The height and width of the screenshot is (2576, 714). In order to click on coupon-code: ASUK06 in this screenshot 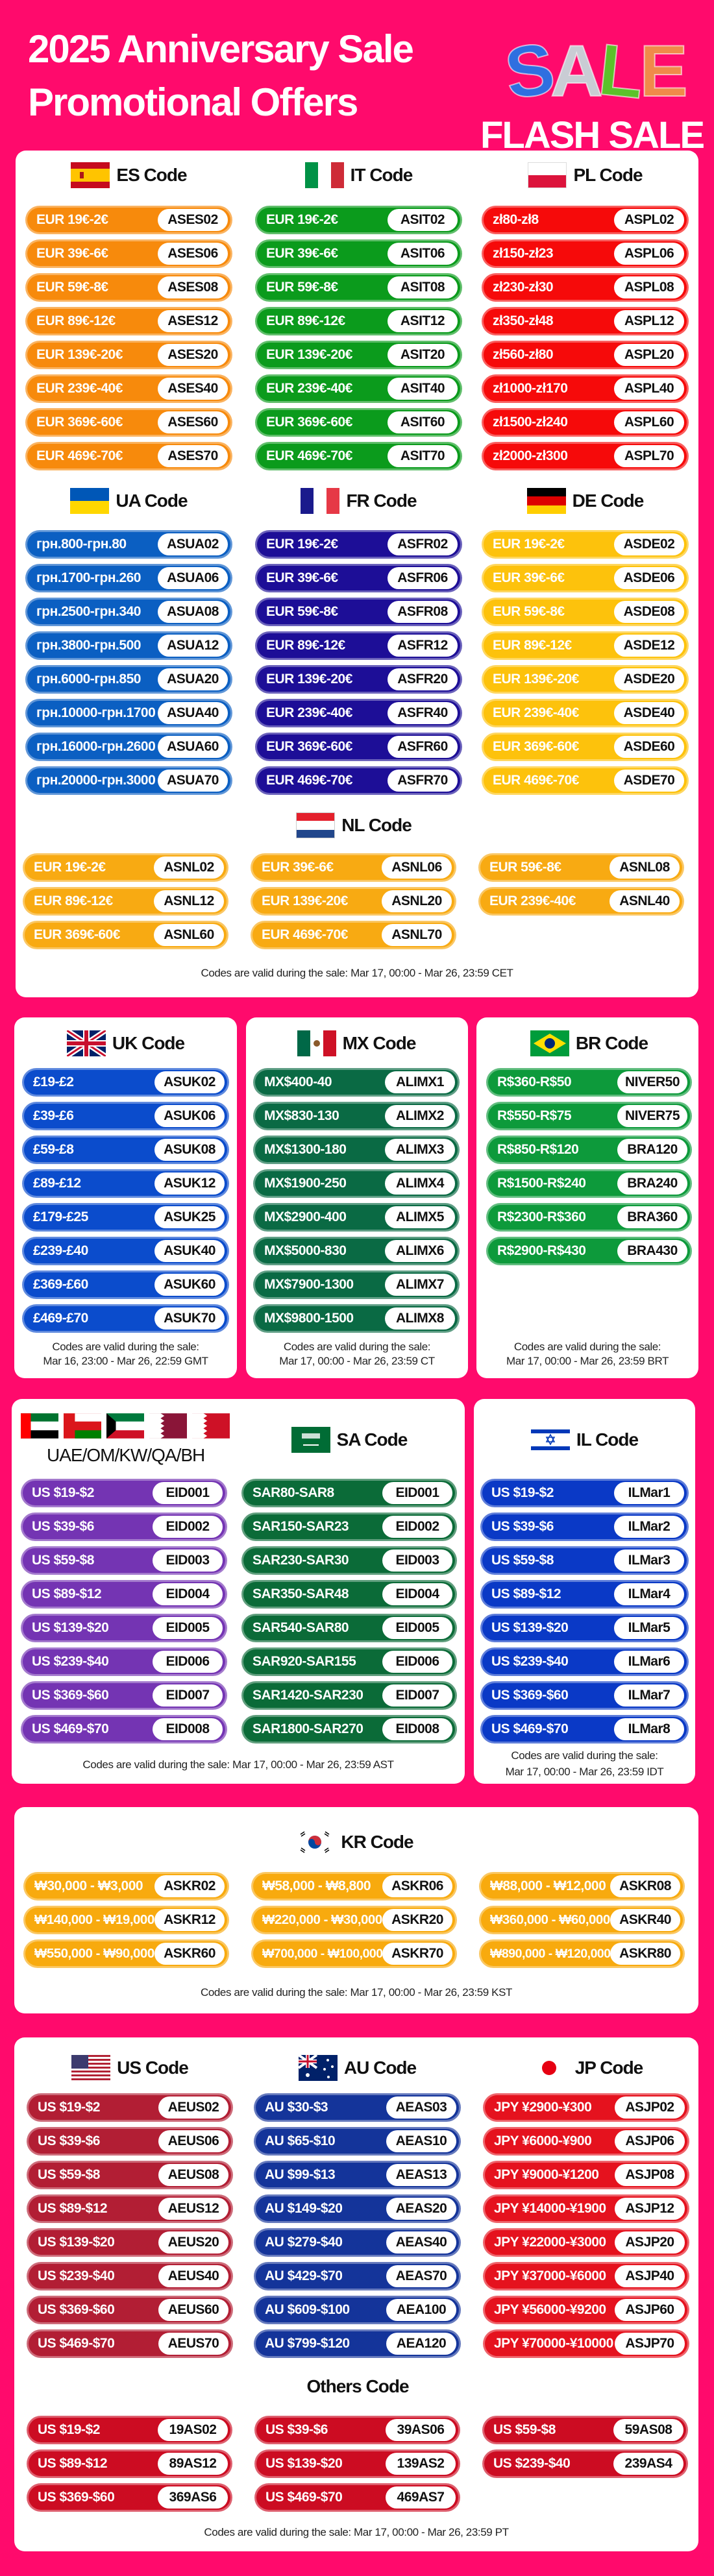, I will do `click(189, 1116)`.